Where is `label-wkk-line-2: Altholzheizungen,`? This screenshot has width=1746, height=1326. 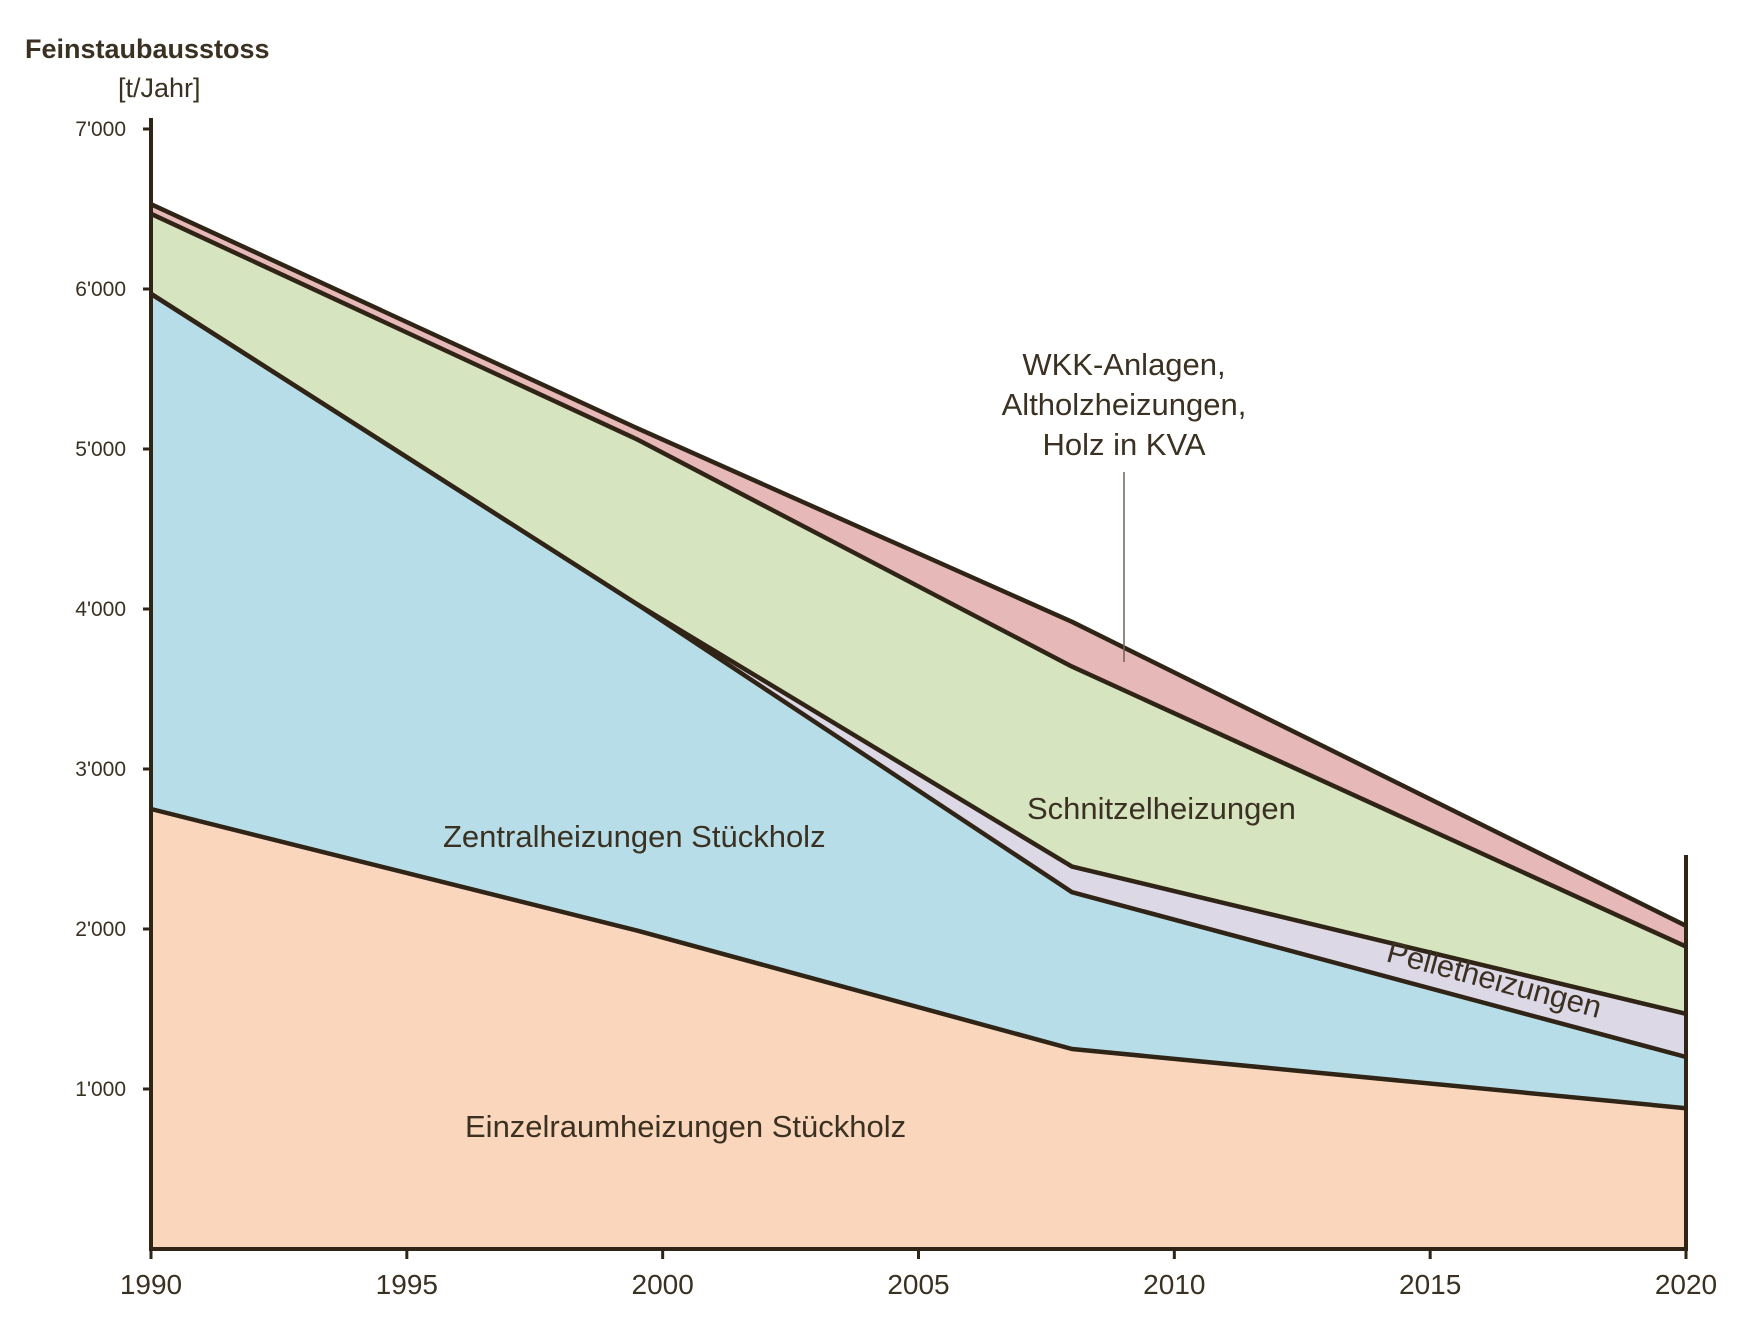
label-wkk-line-2: Altholzheizungen, is located at coordinates (1124, 404).